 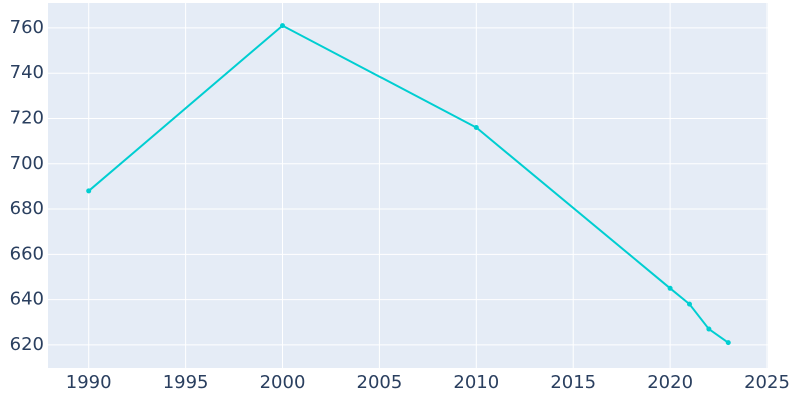 What do you see at coordinates (380, 382) in the screenshot?
I see `x-tick-label: 2005` at bounding box center [380, 382].